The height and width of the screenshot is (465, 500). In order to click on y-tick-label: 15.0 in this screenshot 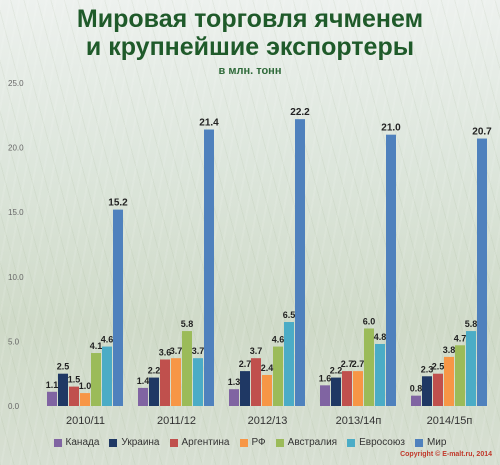, I will do `click(16, 212)`.